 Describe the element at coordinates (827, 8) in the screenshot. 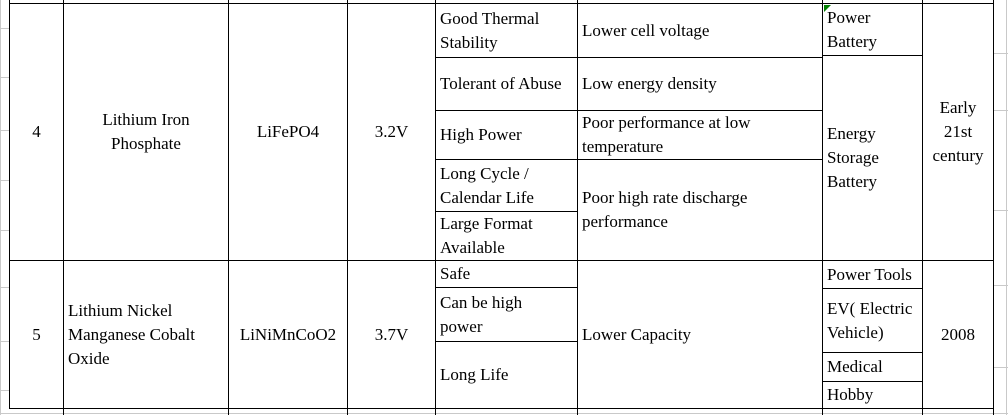

I see `error-indicator-icon` at that location.